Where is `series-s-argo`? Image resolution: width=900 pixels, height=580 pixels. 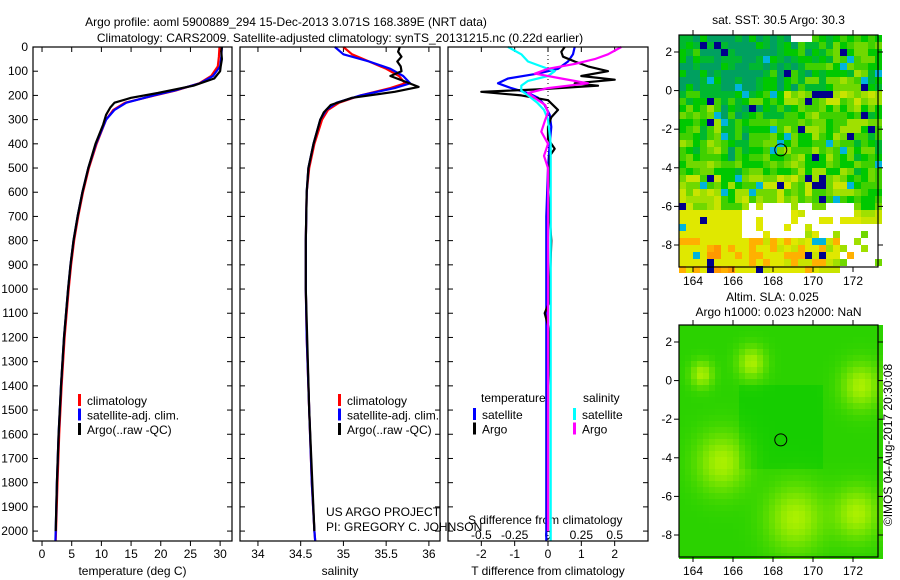 series-s-argo is located at coordinates (574, 289).